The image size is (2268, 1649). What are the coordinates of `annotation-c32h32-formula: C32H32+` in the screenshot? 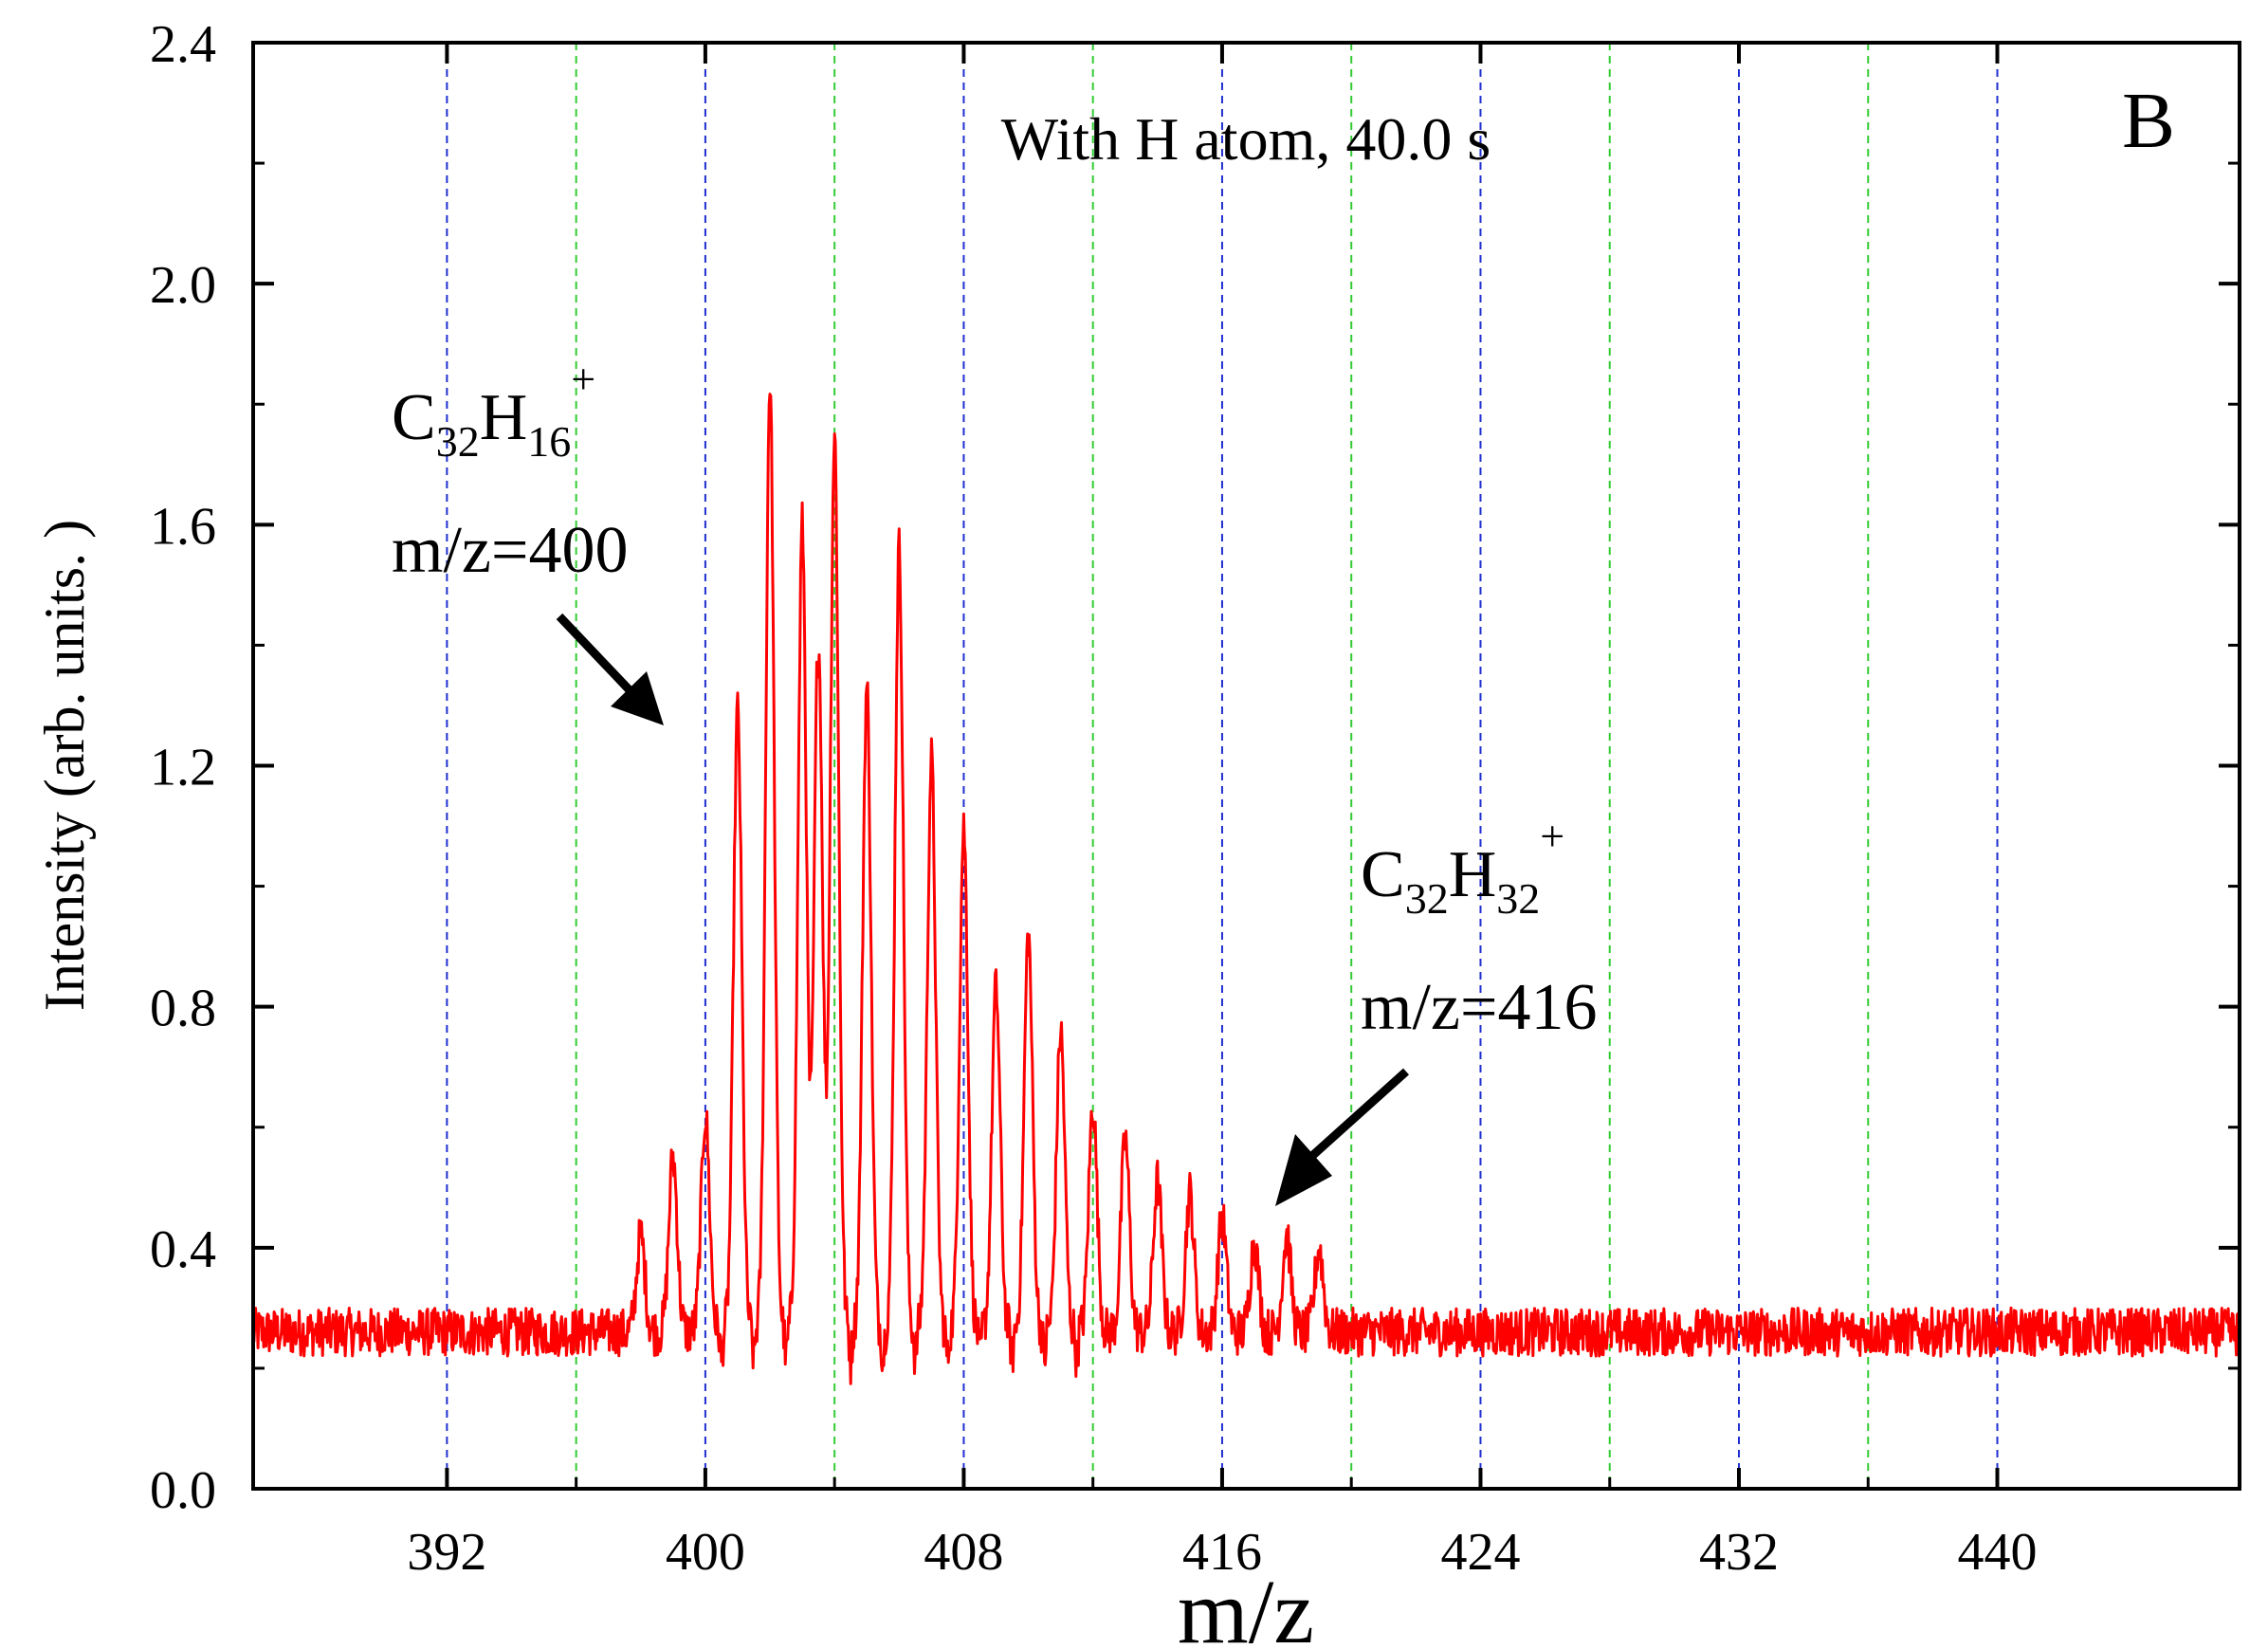 It's located at (1463, 867).